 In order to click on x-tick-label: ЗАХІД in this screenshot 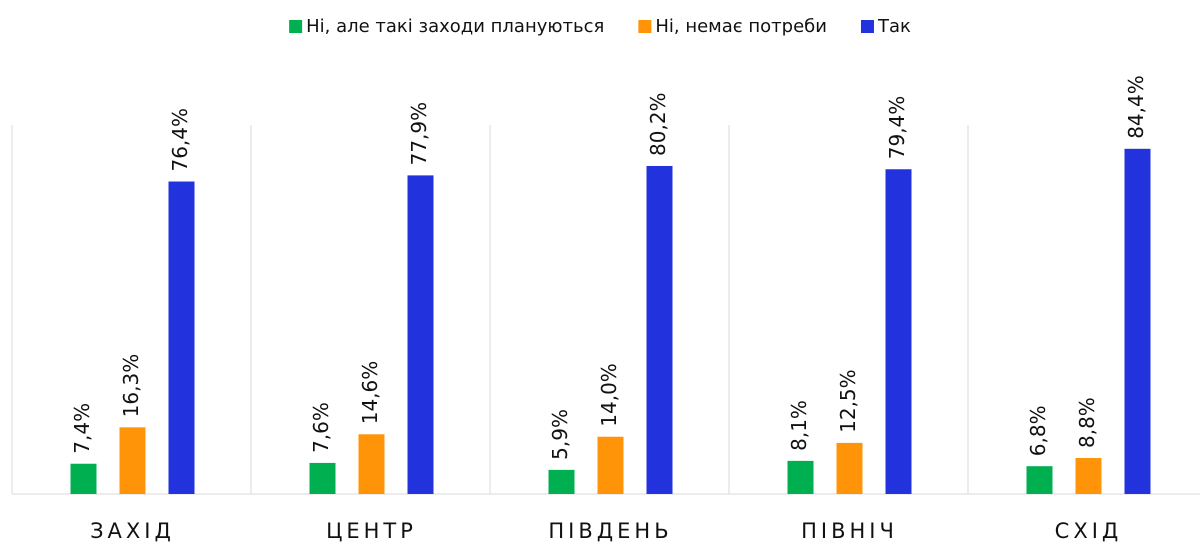, I will do `click(132, 531)`.